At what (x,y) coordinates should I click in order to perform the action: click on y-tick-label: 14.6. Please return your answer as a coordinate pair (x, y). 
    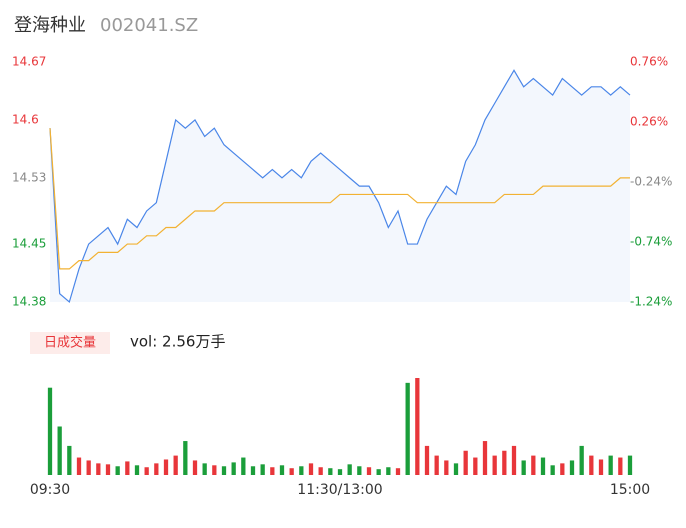
    Looking at the image, I should click on (25, 119).